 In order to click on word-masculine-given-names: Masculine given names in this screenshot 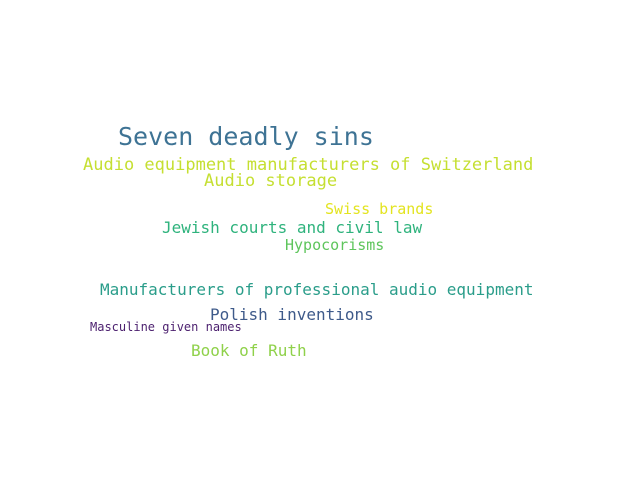, I will do `click(166, 327)`.